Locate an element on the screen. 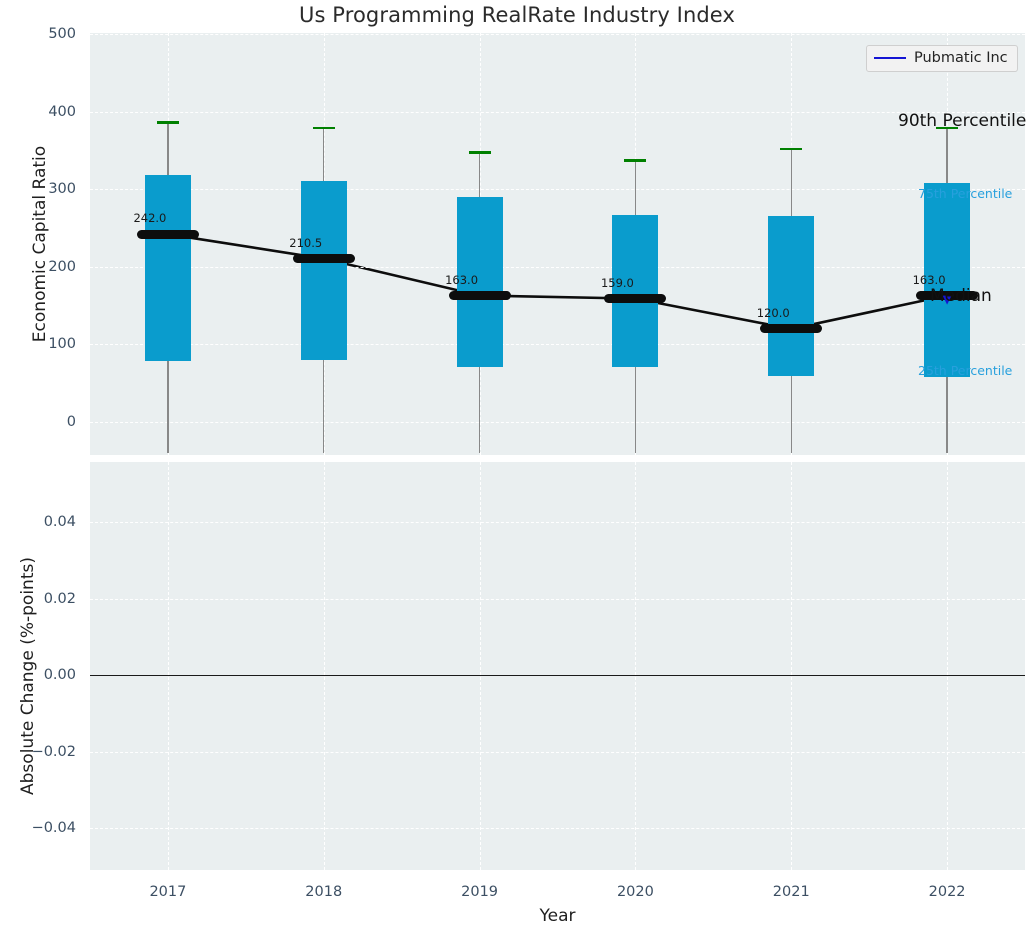 Image resolution: width=1034 pixels, height=942 pixels. y-tick-label-bottom: 0.00 is located at coordinates (59, 675).